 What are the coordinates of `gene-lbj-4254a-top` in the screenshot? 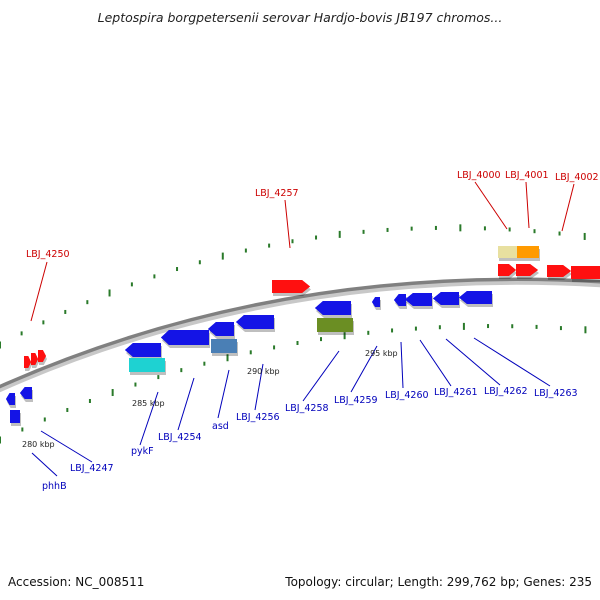 It's located at (143, 350).